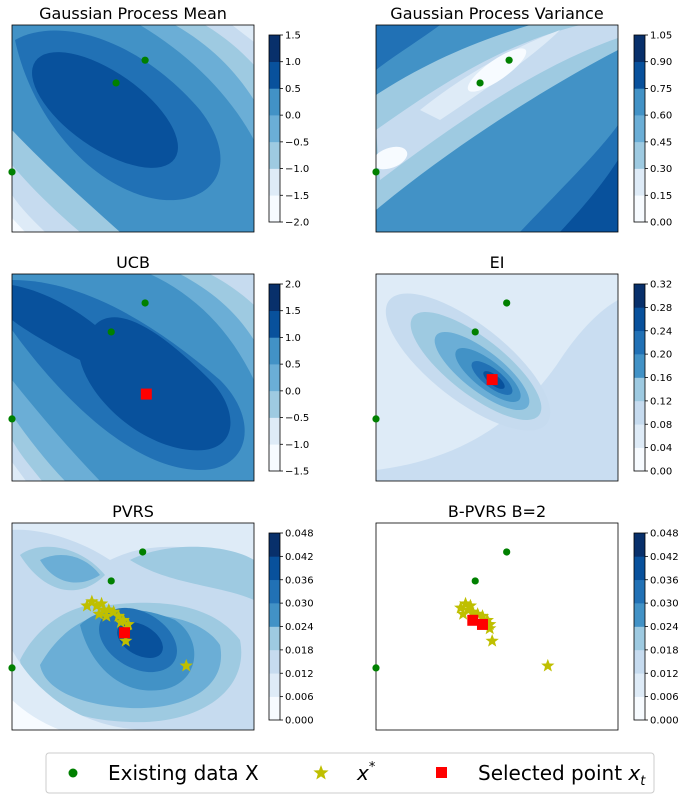 This screenshot has width=686, height=800. What do you see at coordinates (664, 697) in the screenshot?
I see `colorbar-tick-label: 0.006` at bounding box center [664, 697].